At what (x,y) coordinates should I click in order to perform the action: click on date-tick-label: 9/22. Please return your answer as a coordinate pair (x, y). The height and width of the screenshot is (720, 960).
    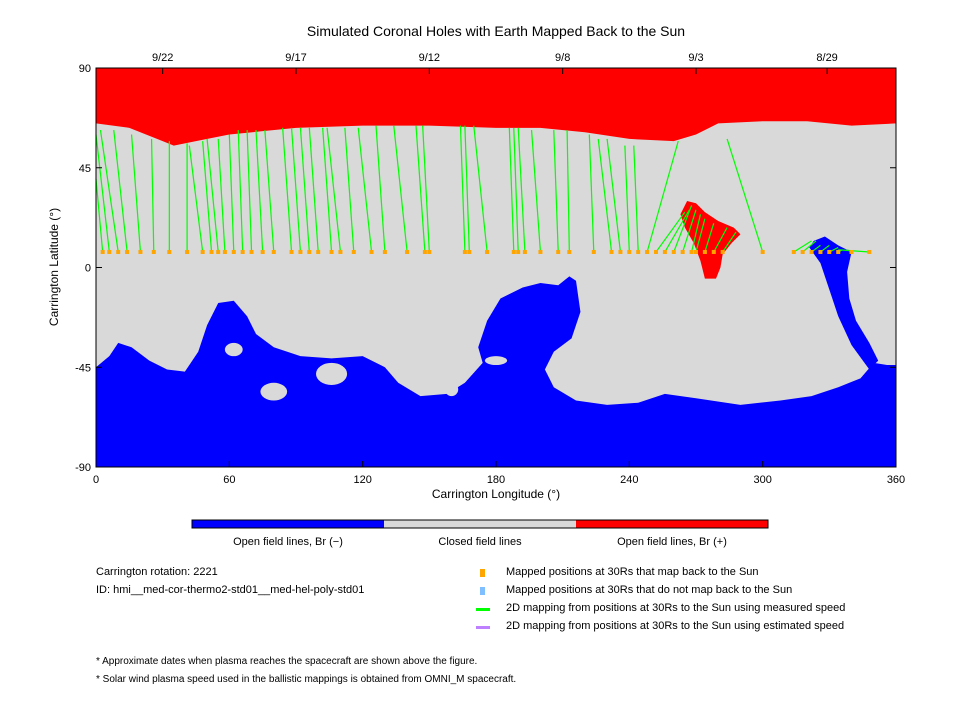
    Looking at the image, I should click on (162, 58).